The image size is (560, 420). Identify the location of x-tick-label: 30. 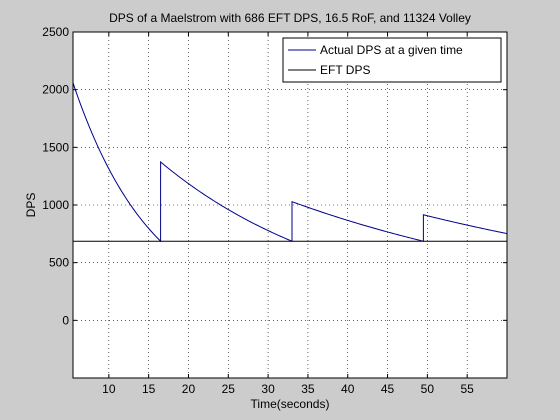
(268, 389).